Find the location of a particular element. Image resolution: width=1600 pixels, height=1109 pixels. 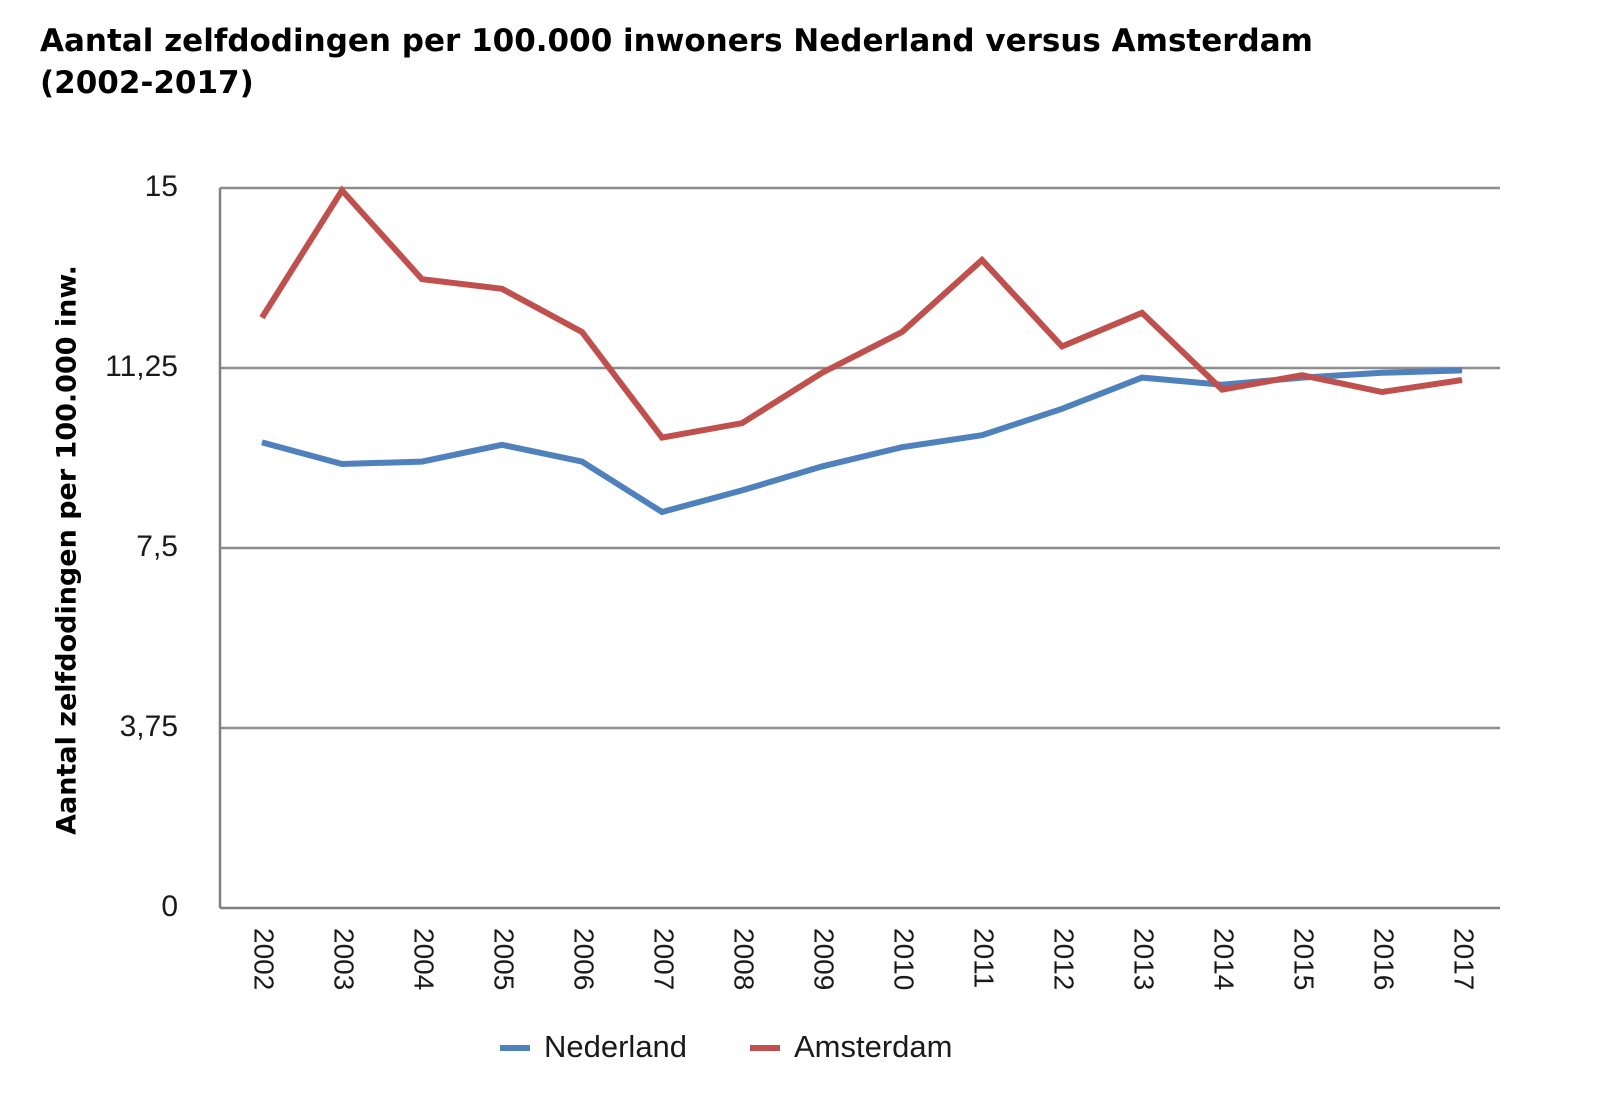

x-tick-label: 2014 is located at coordinates (1224, 959).